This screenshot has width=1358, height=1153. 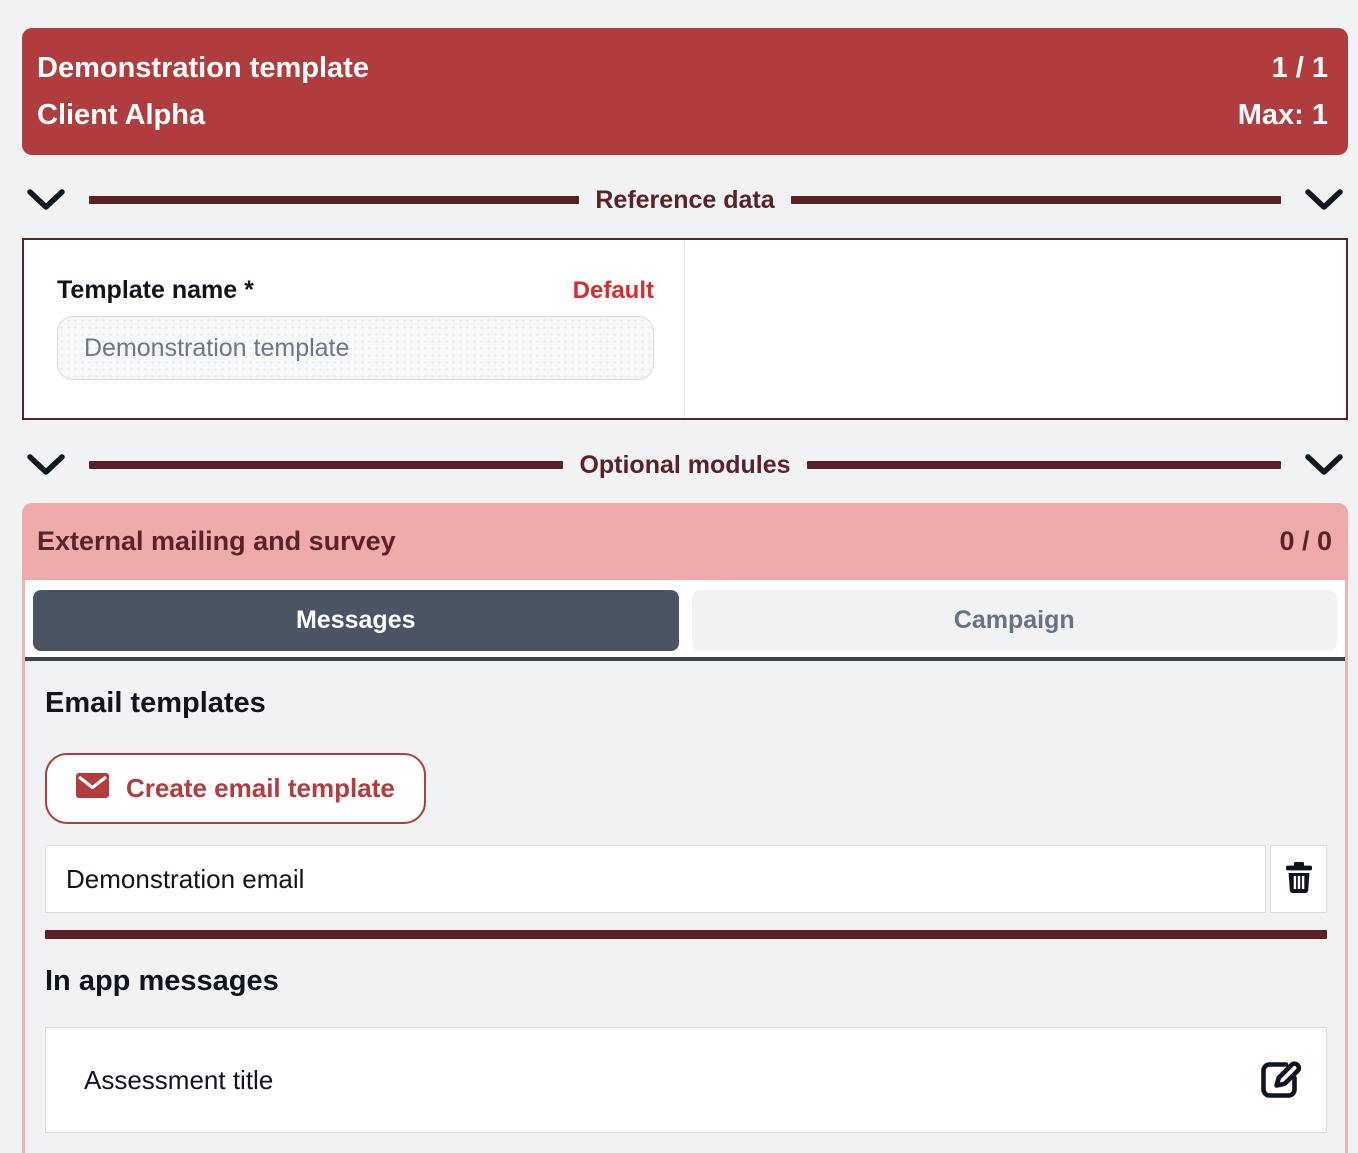 What do you see at coordinates (260, 788) in the screenshot?
I see `create-email-template-label: Create email template` at bounding box center [260, 788].